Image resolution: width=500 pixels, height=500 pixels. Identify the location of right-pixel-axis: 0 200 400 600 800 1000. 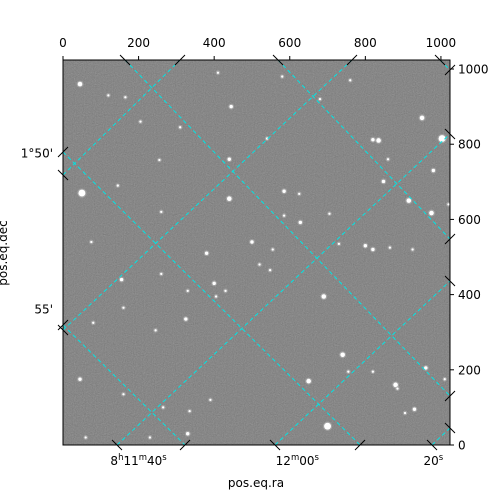
(469, 258).